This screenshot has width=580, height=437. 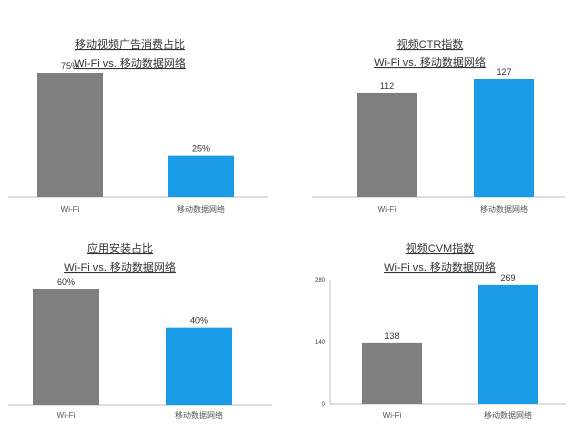 What do you see at coordinates (320, 281) in the screenshot?
I see `y-tick-label: 280` at bounding box center [320, 281].